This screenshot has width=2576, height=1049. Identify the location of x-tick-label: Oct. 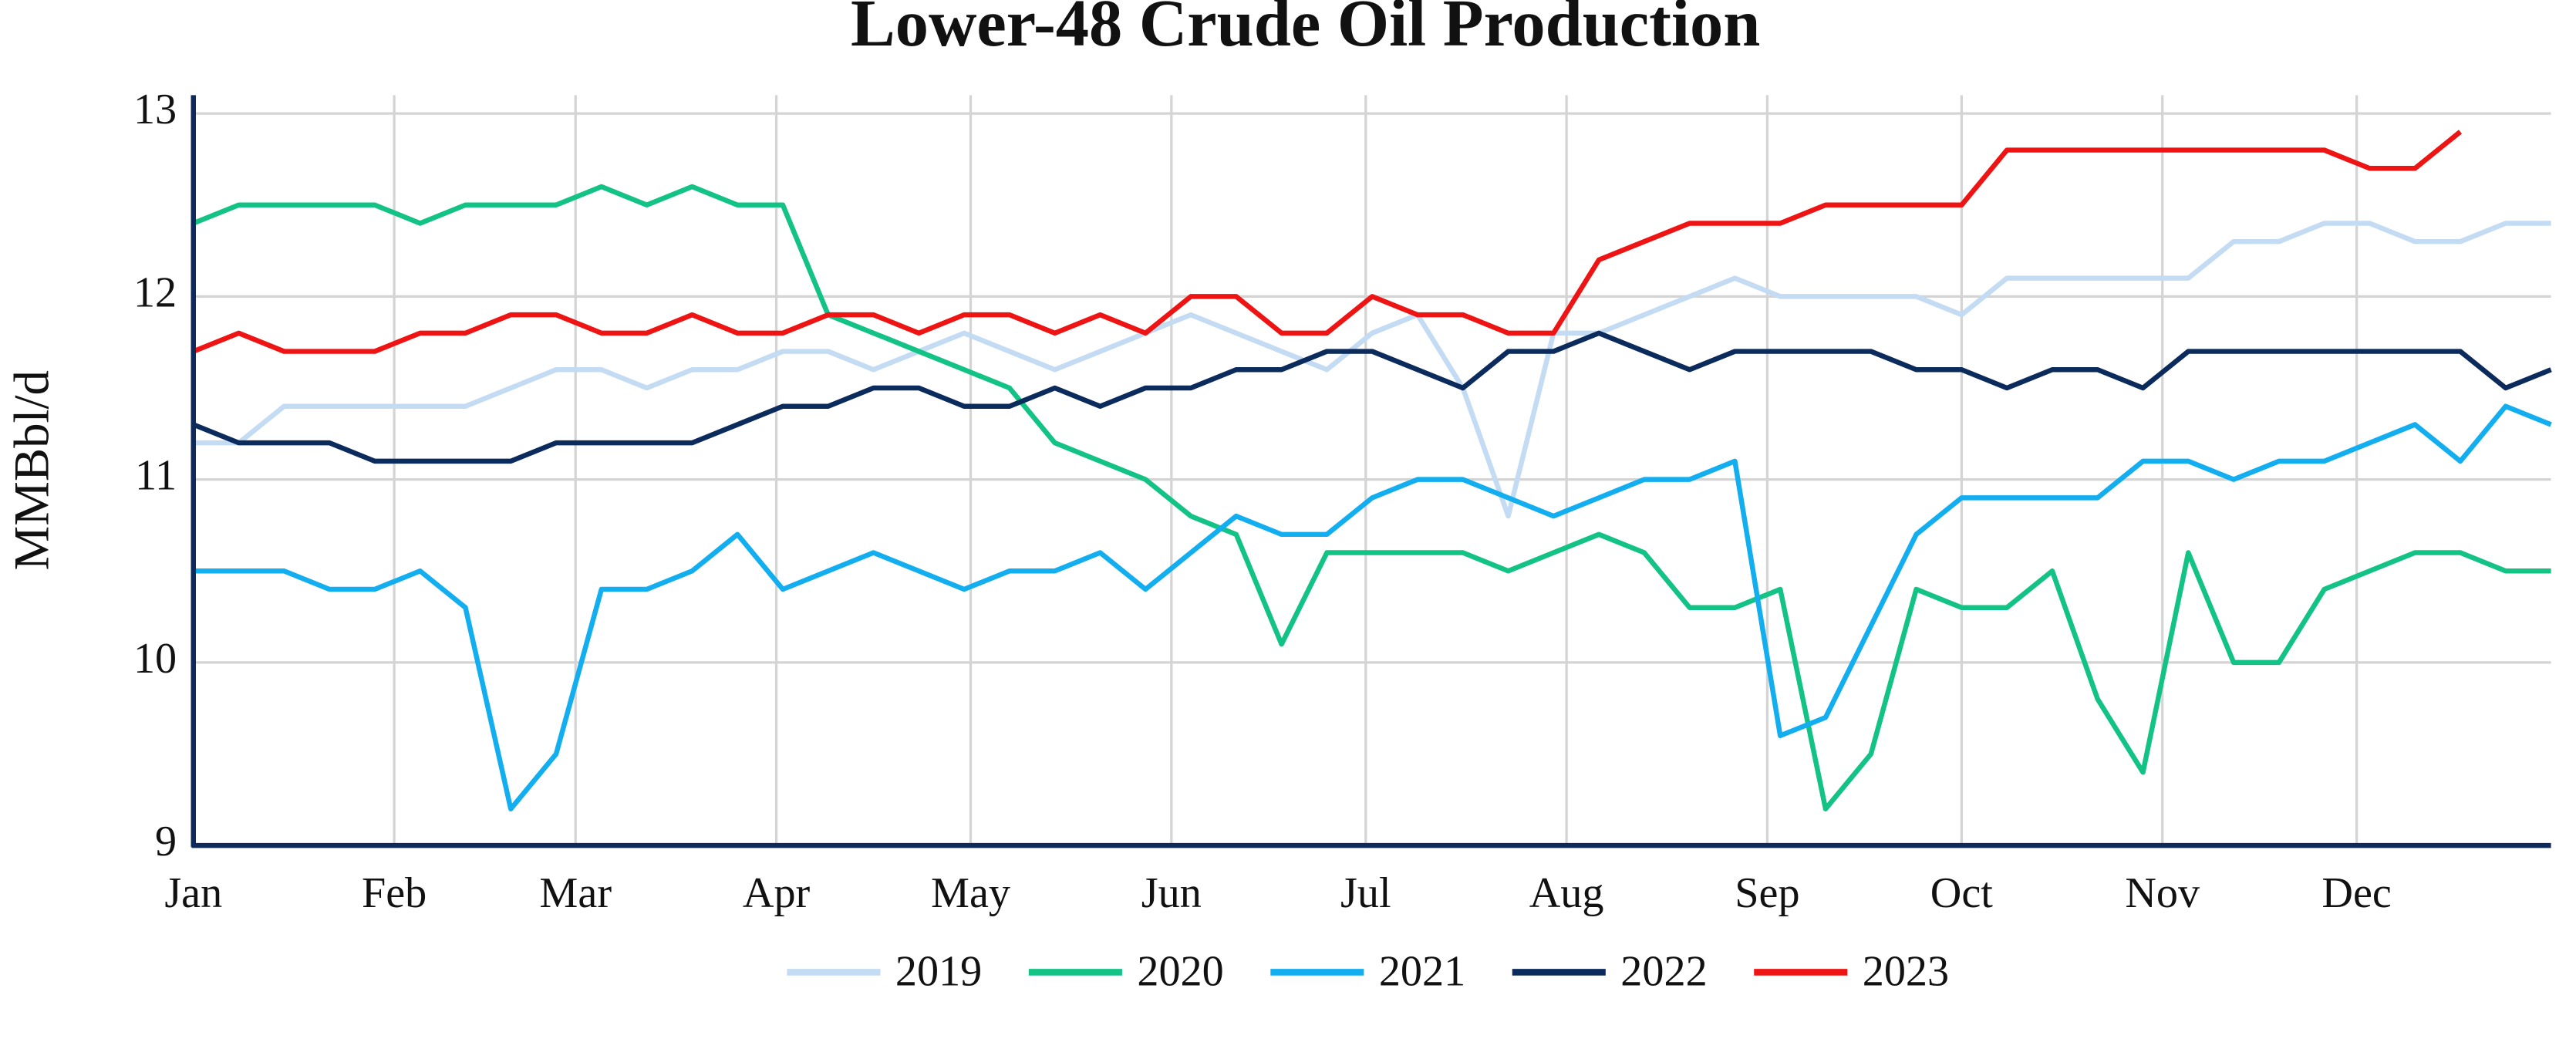
(1962, 893).